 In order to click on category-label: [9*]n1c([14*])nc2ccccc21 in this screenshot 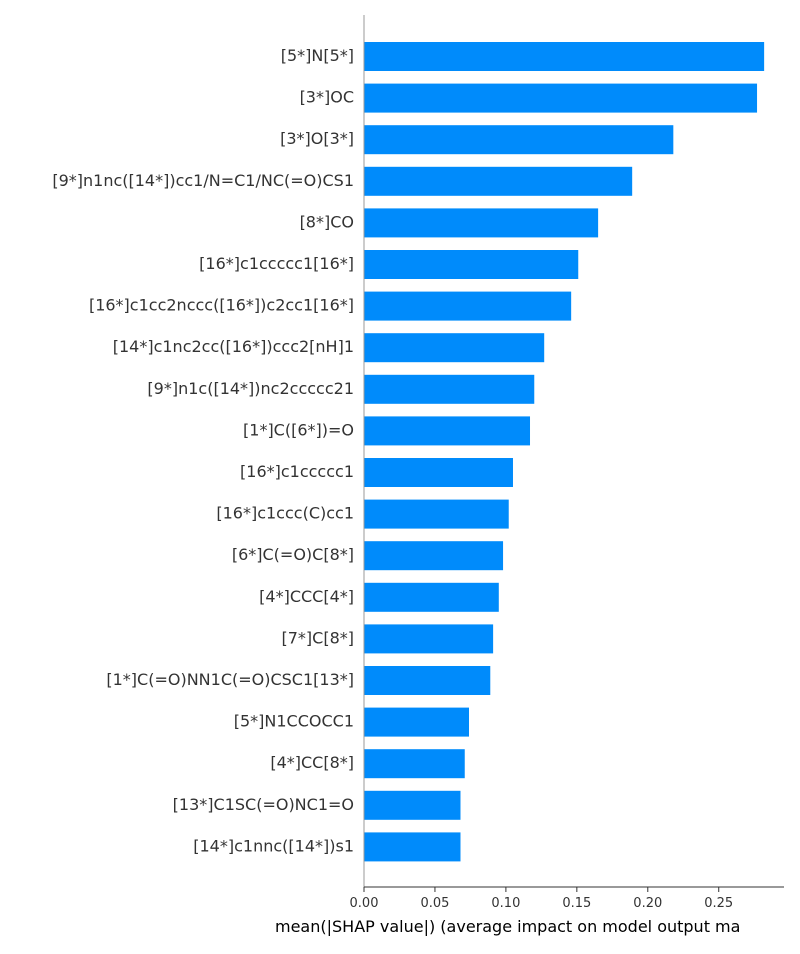, I will do `click(250, 388)`.